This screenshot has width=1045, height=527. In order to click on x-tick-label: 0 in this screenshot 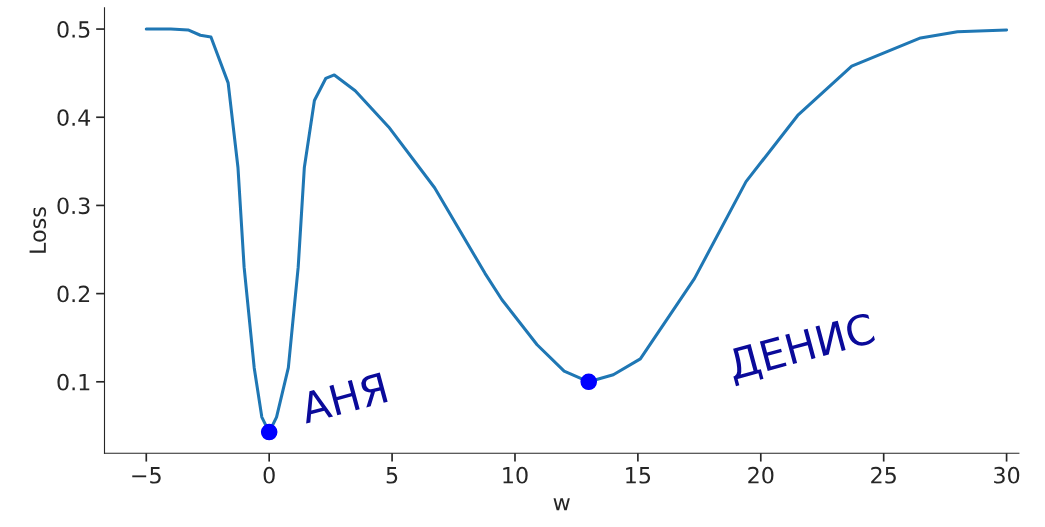, I will do `click(269, 475)`.